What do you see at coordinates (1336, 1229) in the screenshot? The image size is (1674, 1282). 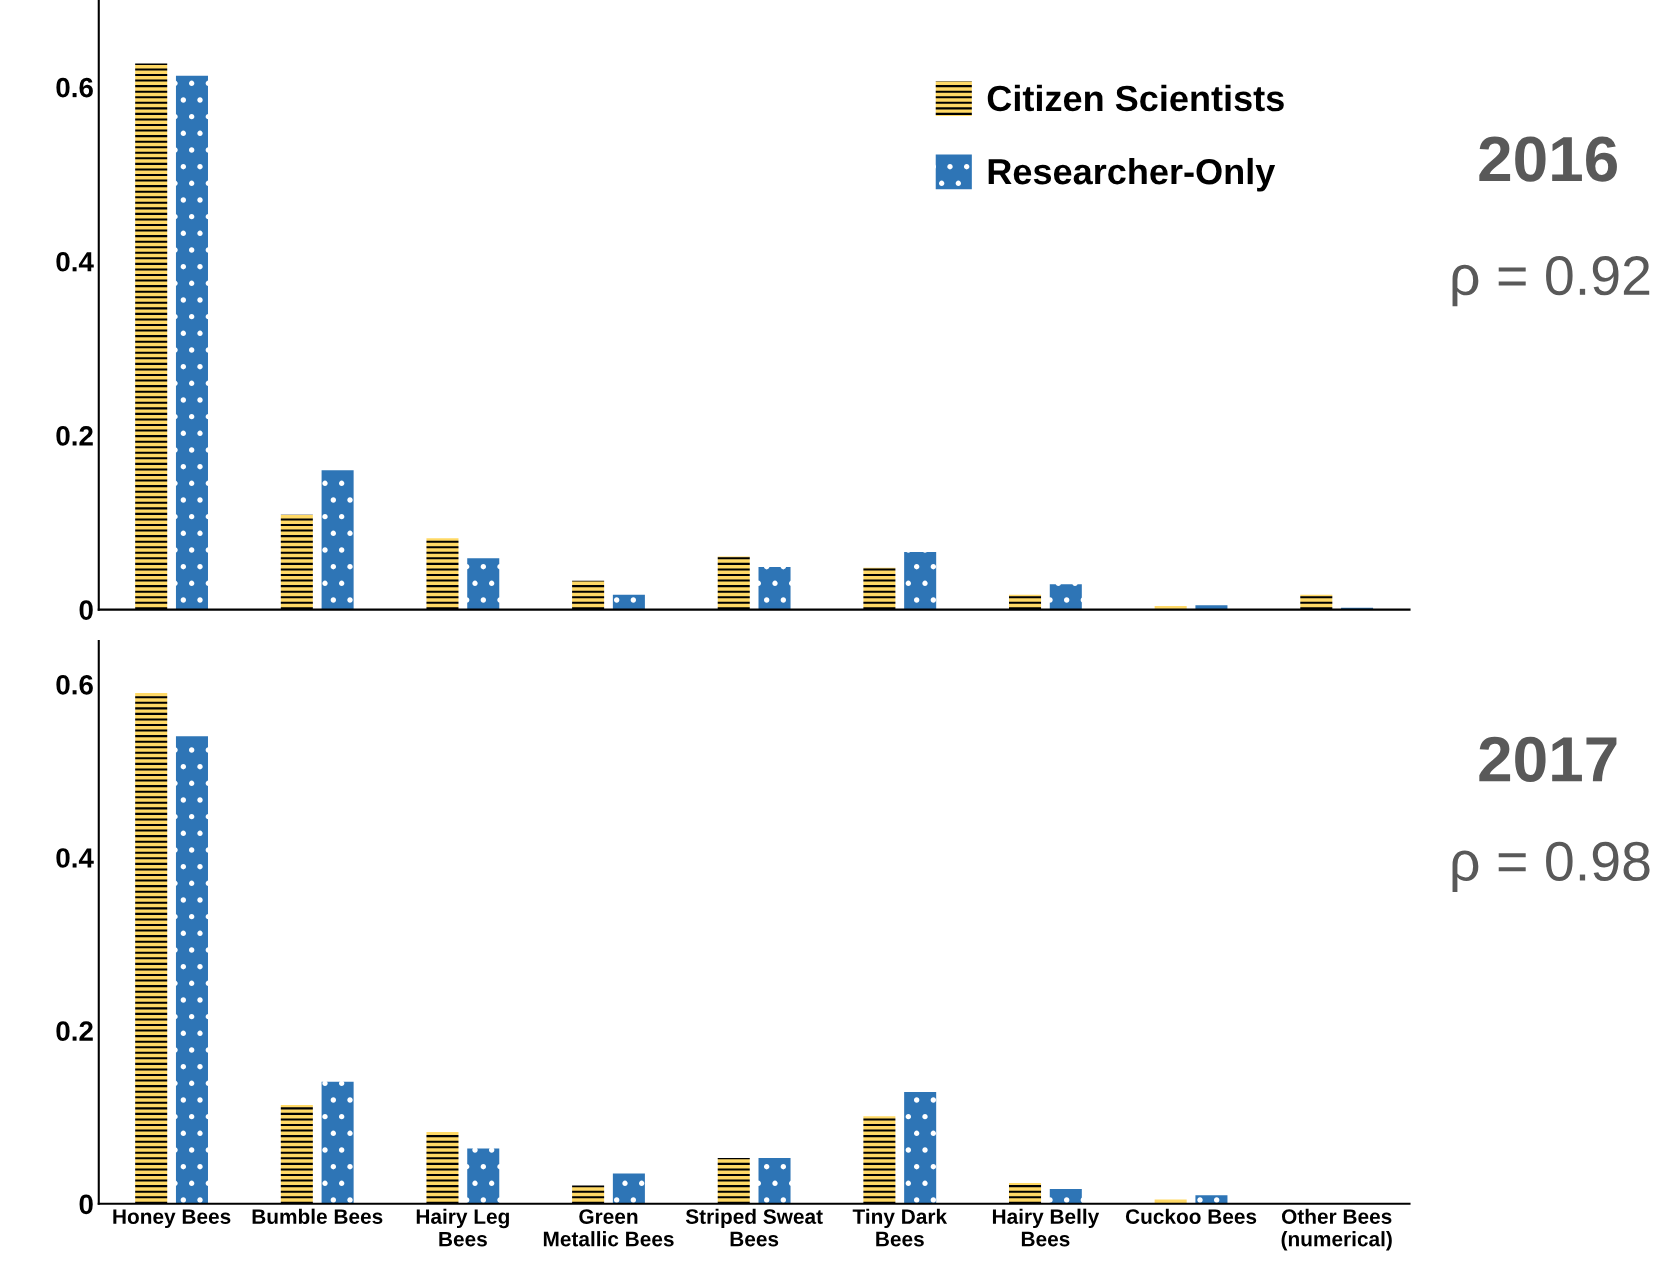 I see `x-tick-label: Other Bees (numerical)` at bounding box center [1336, 1229].